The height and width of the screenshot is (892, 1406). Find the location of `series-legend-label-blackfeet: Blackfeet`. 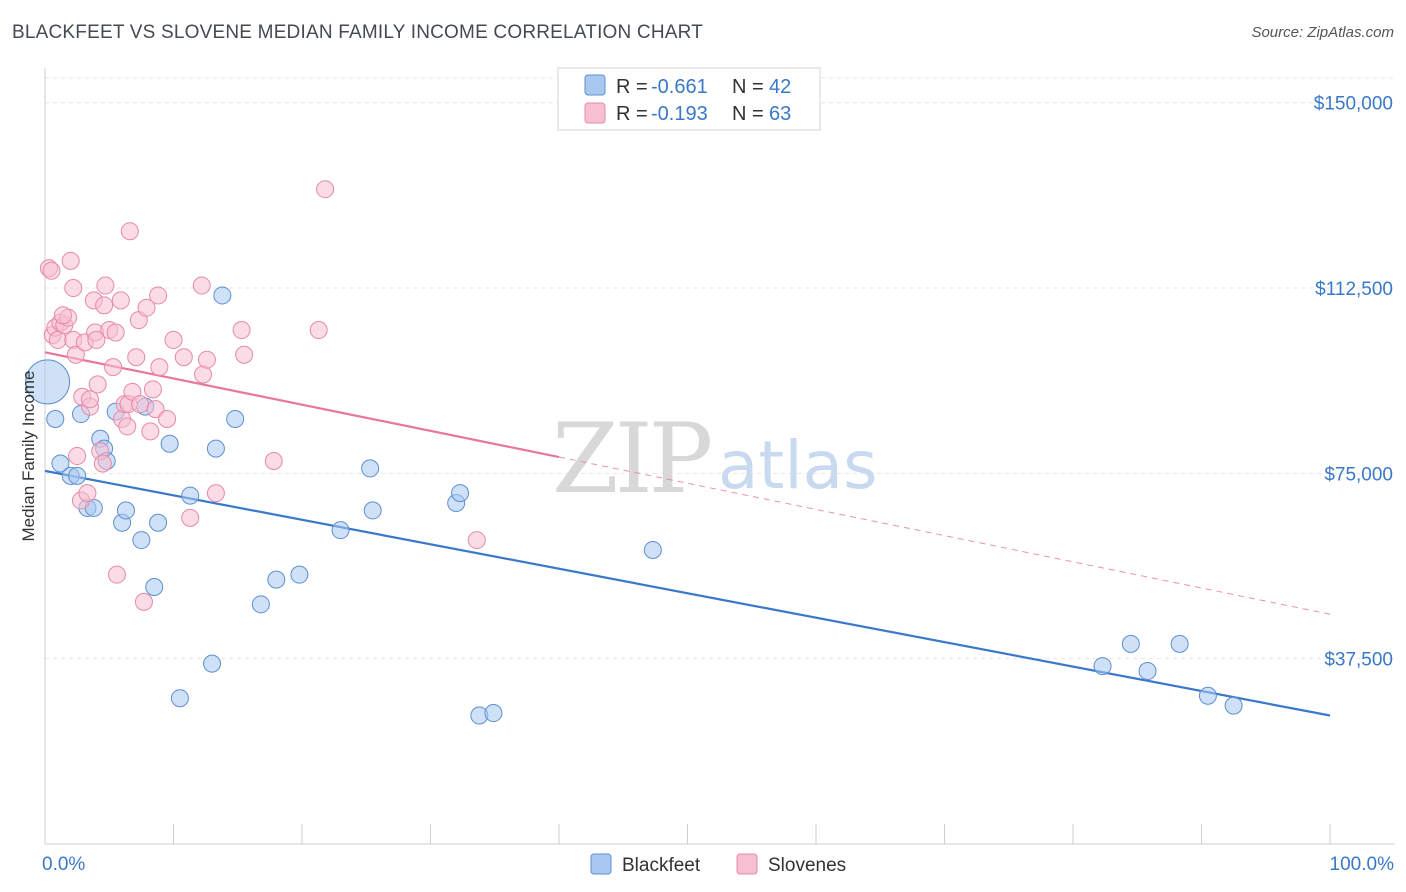

series-legend-label-blackfeet: Blackfeet is located at coordinates (661, 865).